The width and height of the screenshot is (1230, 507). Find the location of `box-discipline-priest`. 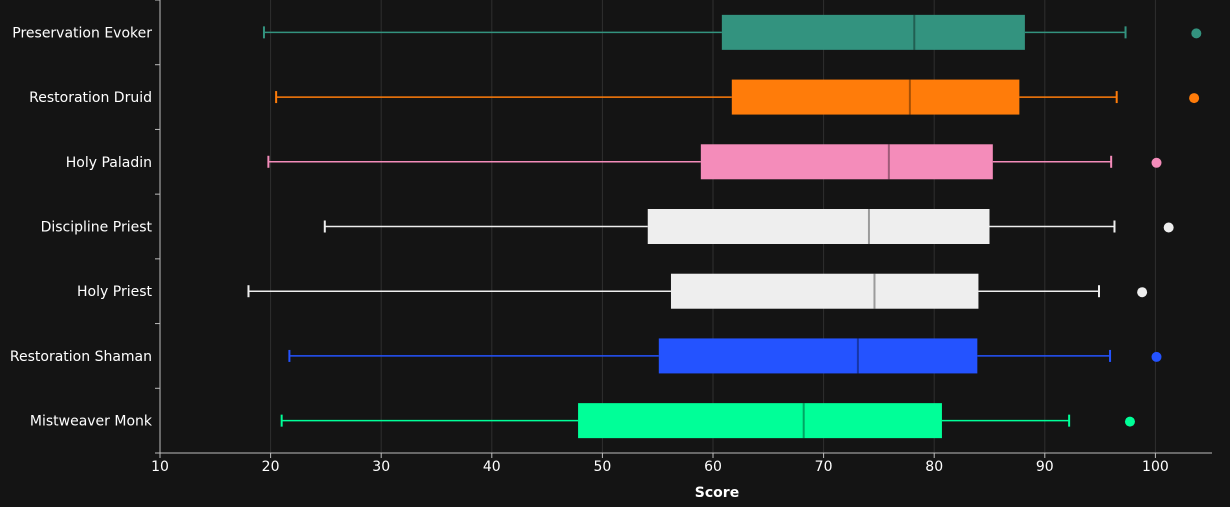

box-discipline-priest is located at coordinates (748, 226).